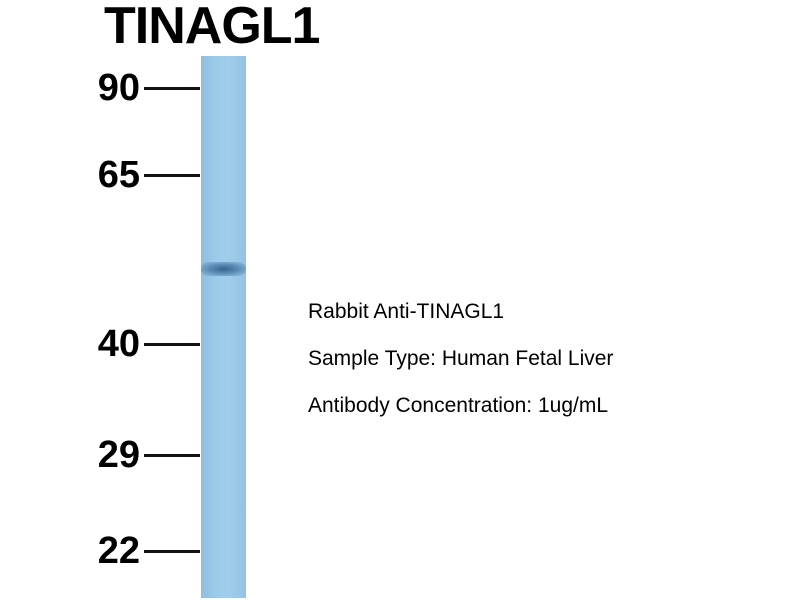  Describe the element at coordinates (118, 88) in the screenshot. I see `marker-label-90: 90` at that location.